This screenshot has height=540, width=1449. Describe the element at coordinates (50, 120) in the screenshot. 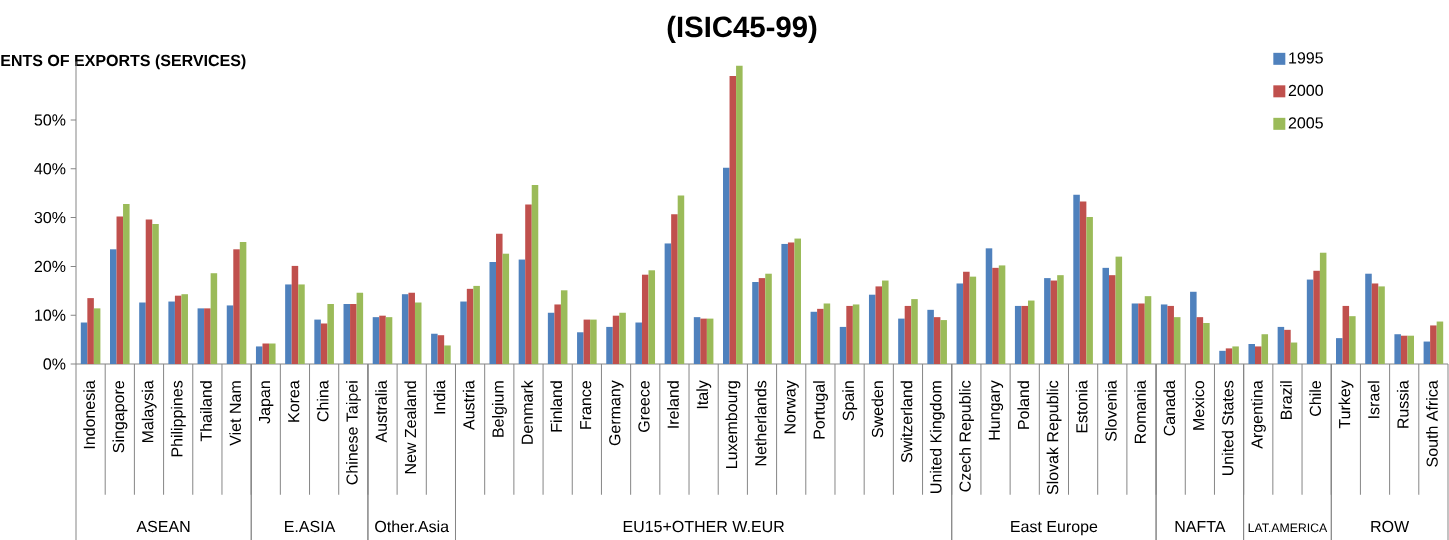

I see `y-tick-label: 50%` at that location.